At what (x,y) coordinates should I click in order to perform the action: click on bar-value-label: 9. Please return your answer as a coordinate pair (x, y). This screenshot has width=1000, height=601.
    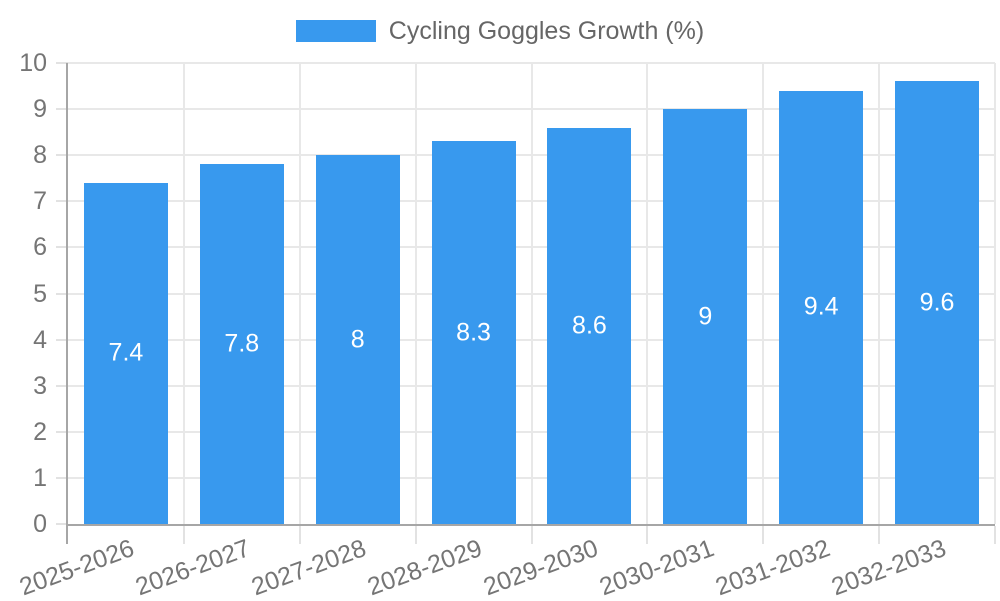
    Looking at the image, I should click on (705, 316).